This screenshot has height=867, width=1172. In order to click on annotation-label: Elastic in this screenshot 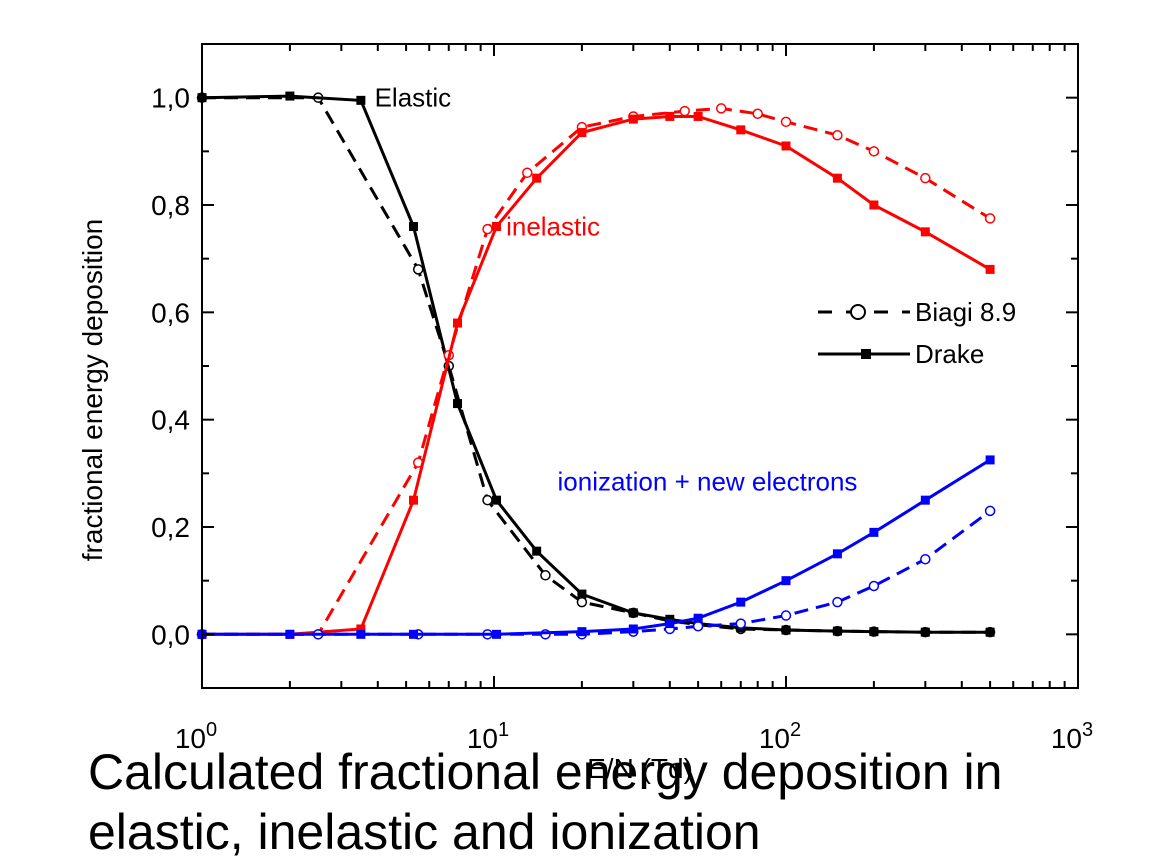, I will do `click(413, 98)`.